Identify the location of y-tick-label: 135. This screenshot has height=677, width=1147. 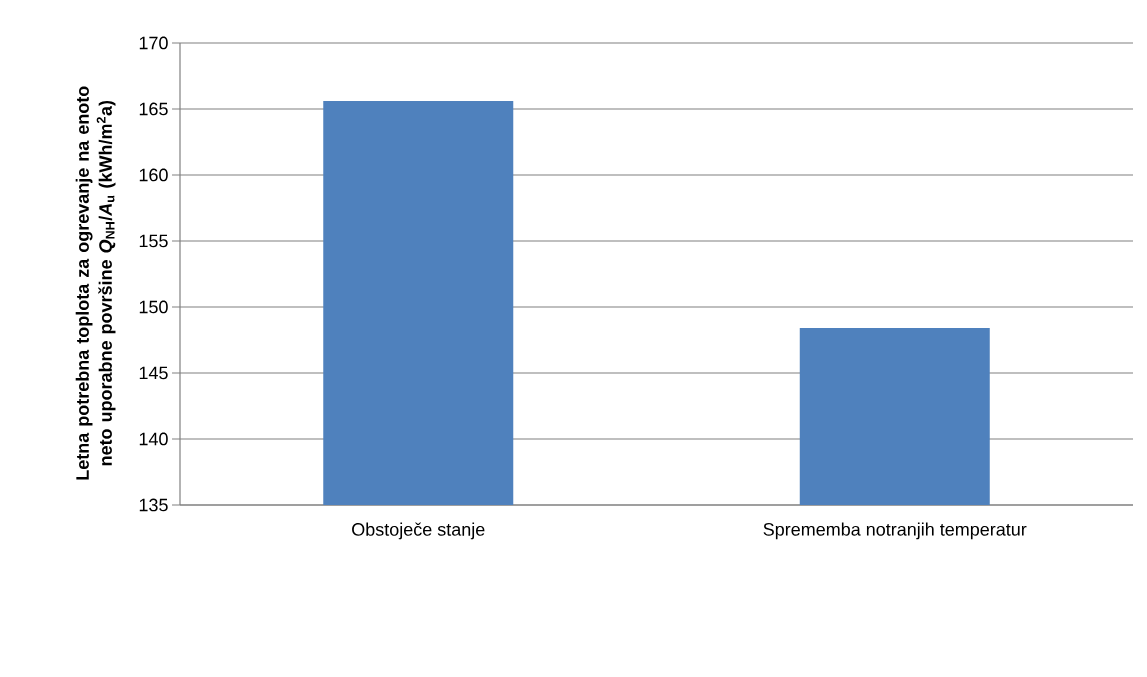
(153, 505).